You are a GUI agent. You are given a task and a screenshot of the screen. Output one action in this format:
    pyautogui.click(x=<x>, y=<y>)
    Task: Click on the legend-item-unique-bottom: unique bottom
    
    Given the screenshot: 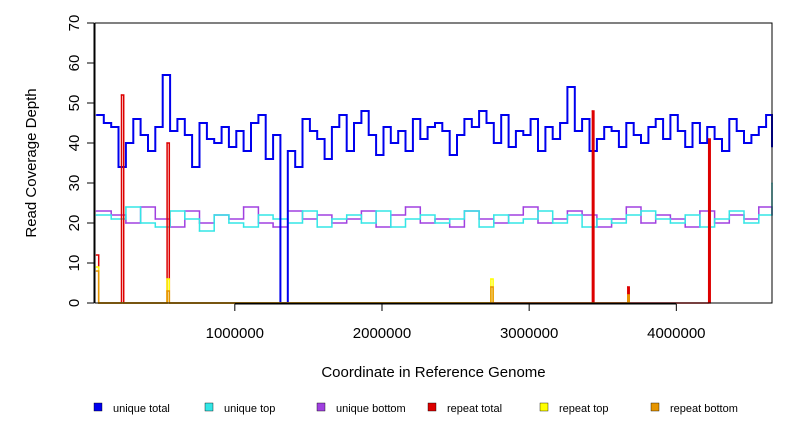 What is the action you would take?
    pyautogui.click(x=361, y=408)
    